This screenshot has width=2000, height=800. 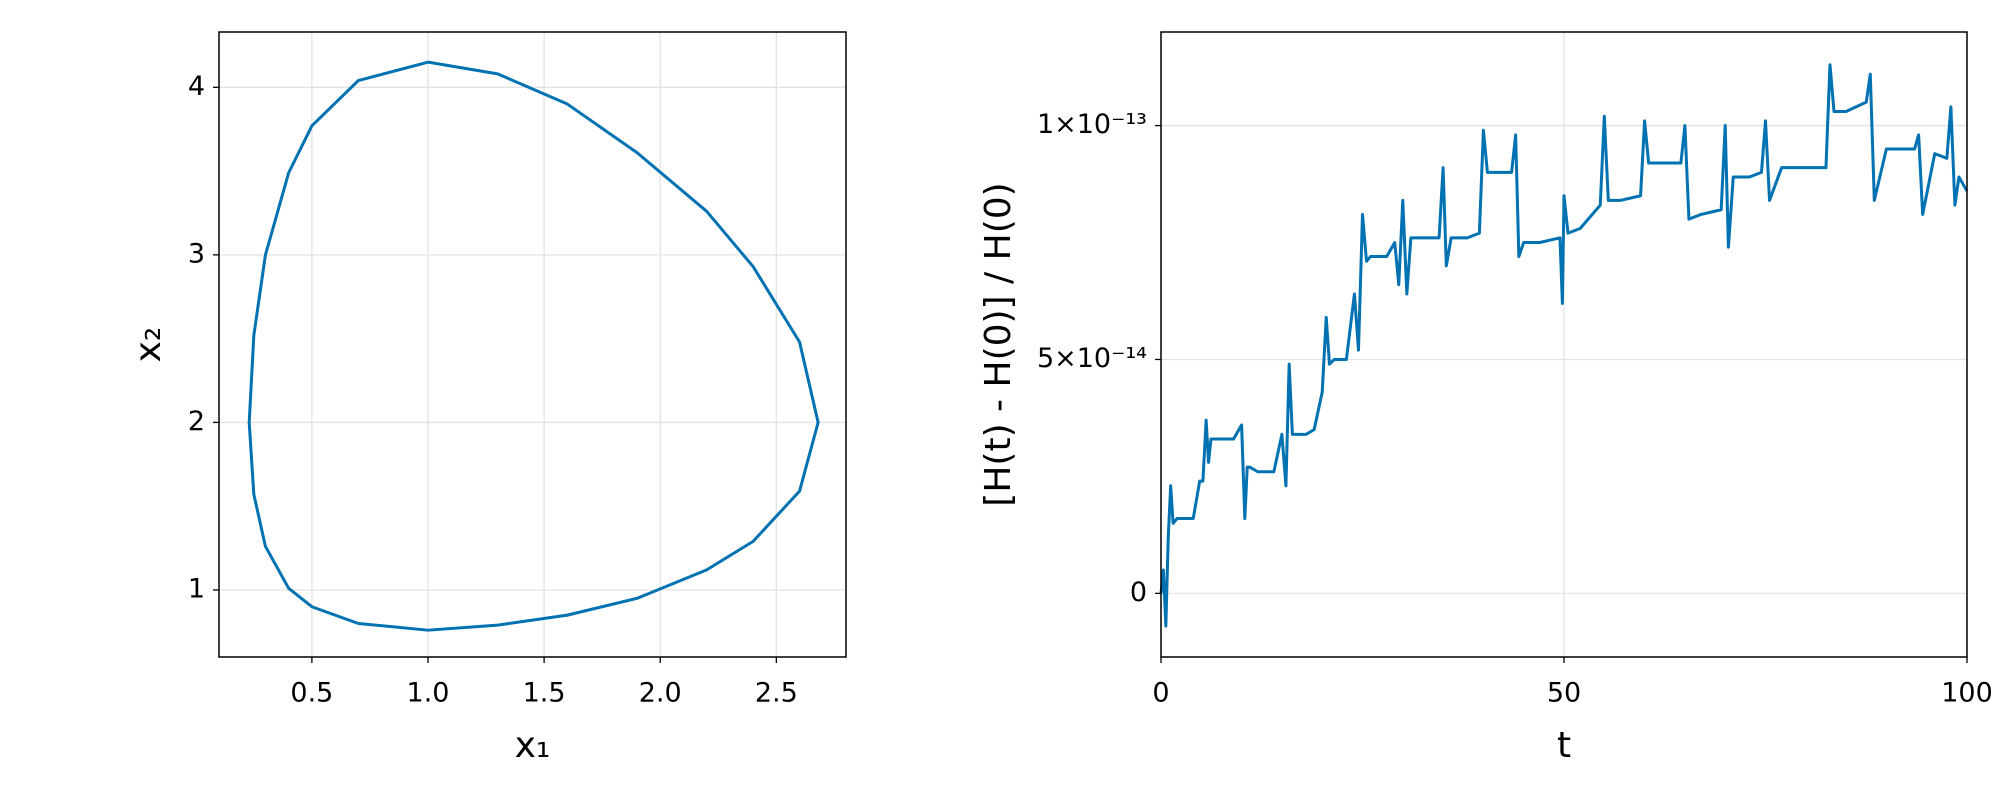 I want to click on y-tick-label: 5×10⁻¹⁴, so click(x=1092, y=358).